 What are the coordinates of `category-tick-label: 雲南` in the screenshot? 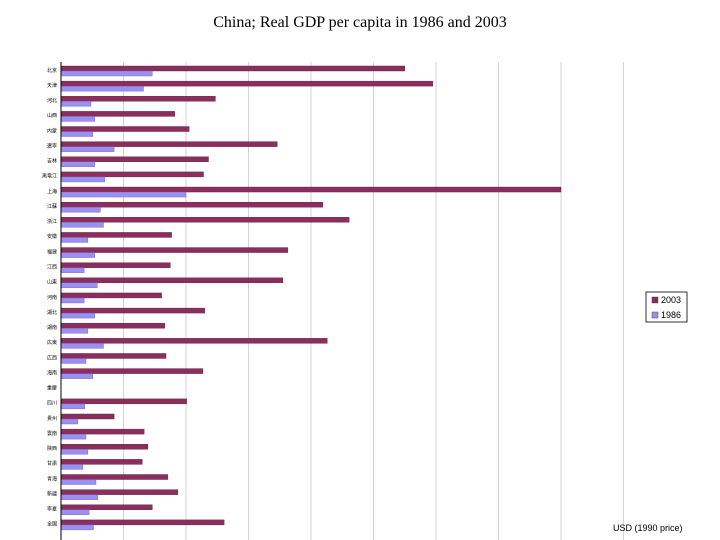 It's located at (52, 433).